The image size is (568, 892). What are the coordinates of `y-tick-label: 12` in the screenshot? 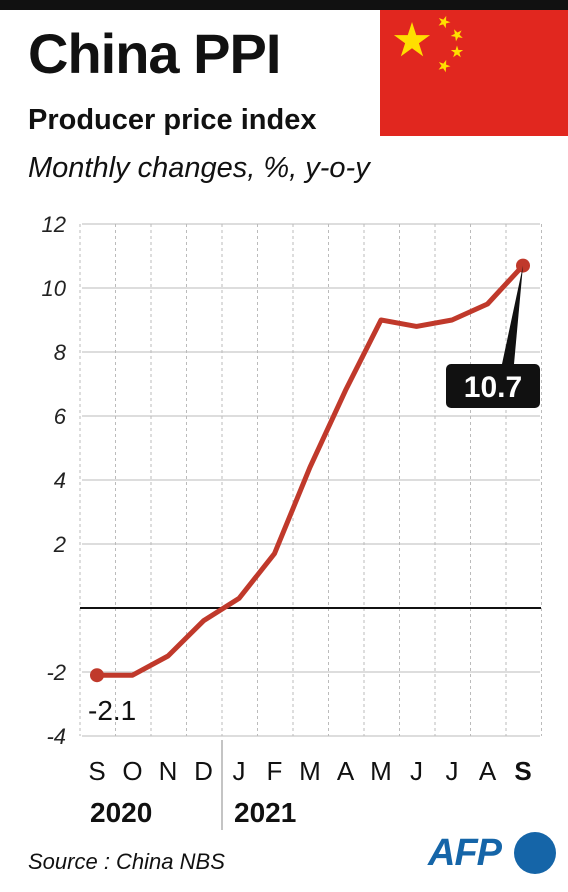 It's located at (54, 224).